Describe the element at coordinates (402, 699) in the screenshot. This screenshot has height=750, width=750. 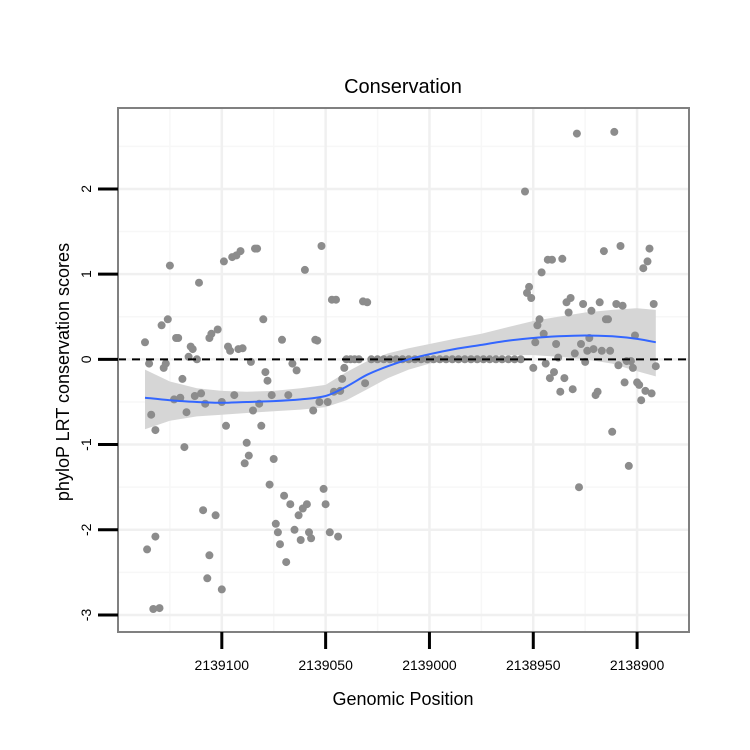
I see `x-axis-label: Genomic Position` at that location.